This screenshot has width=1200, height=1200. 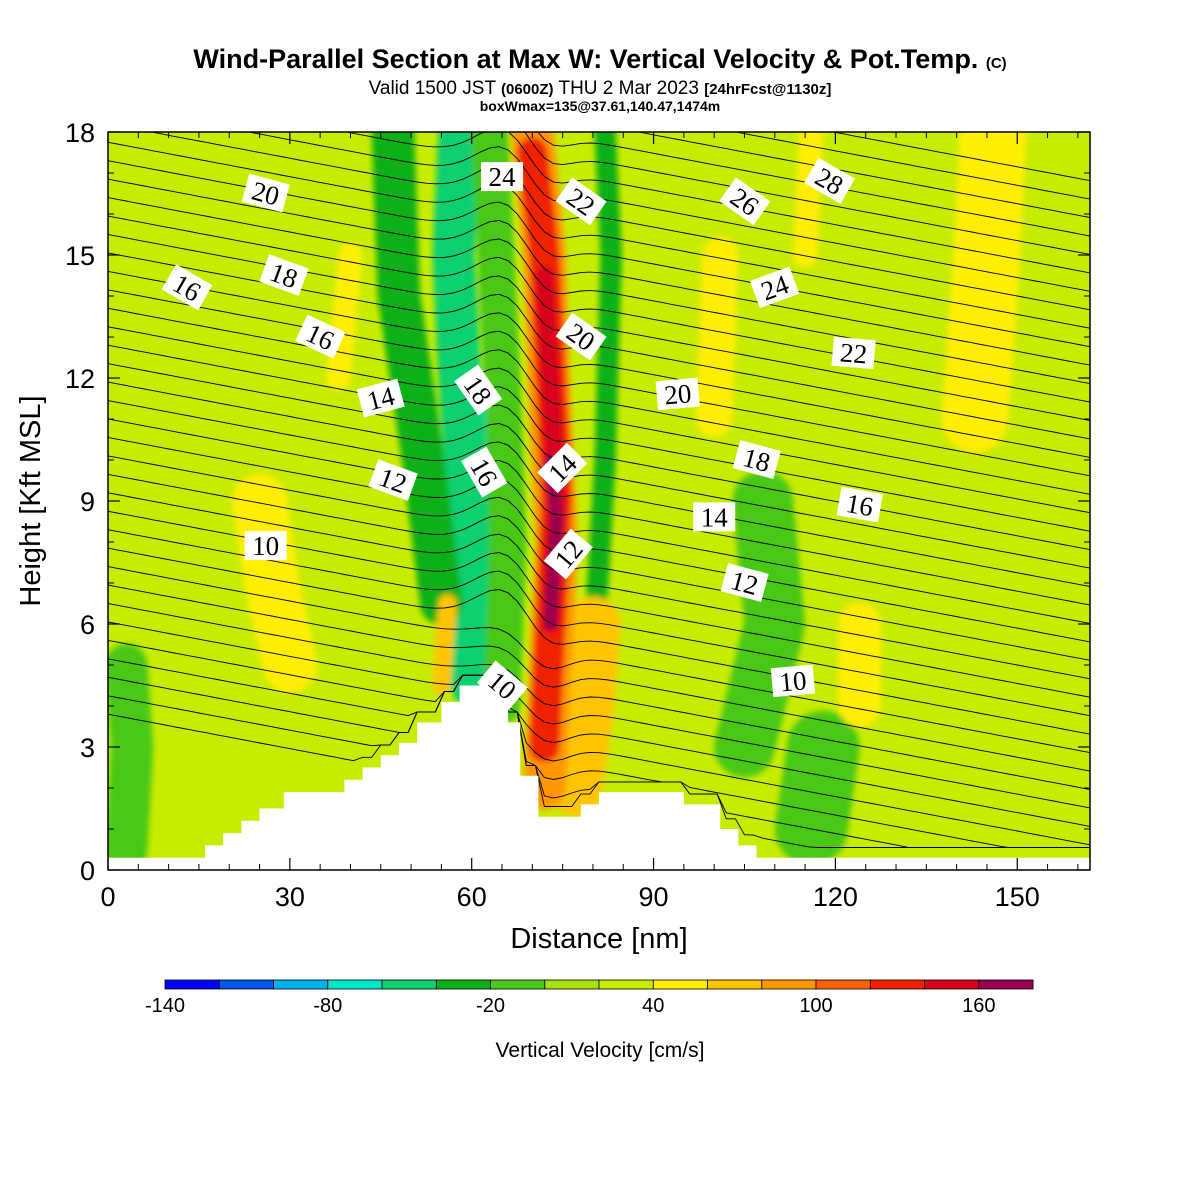 I want to click on colorbar-tick-label: 160, so click(x=978, y=1006).